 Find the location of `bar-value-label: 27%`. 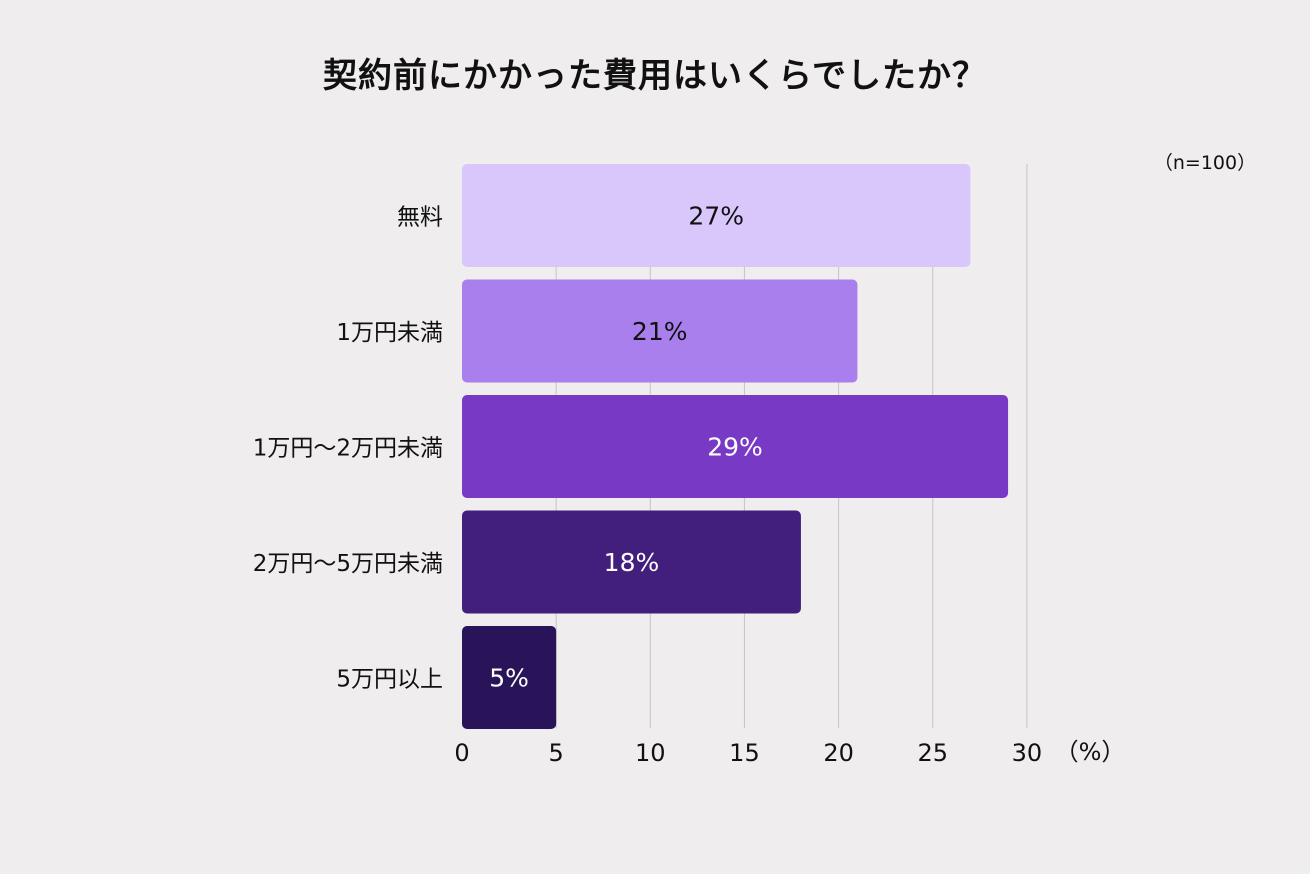

bar-value-label: 27% is located at coordinates (716, 216).